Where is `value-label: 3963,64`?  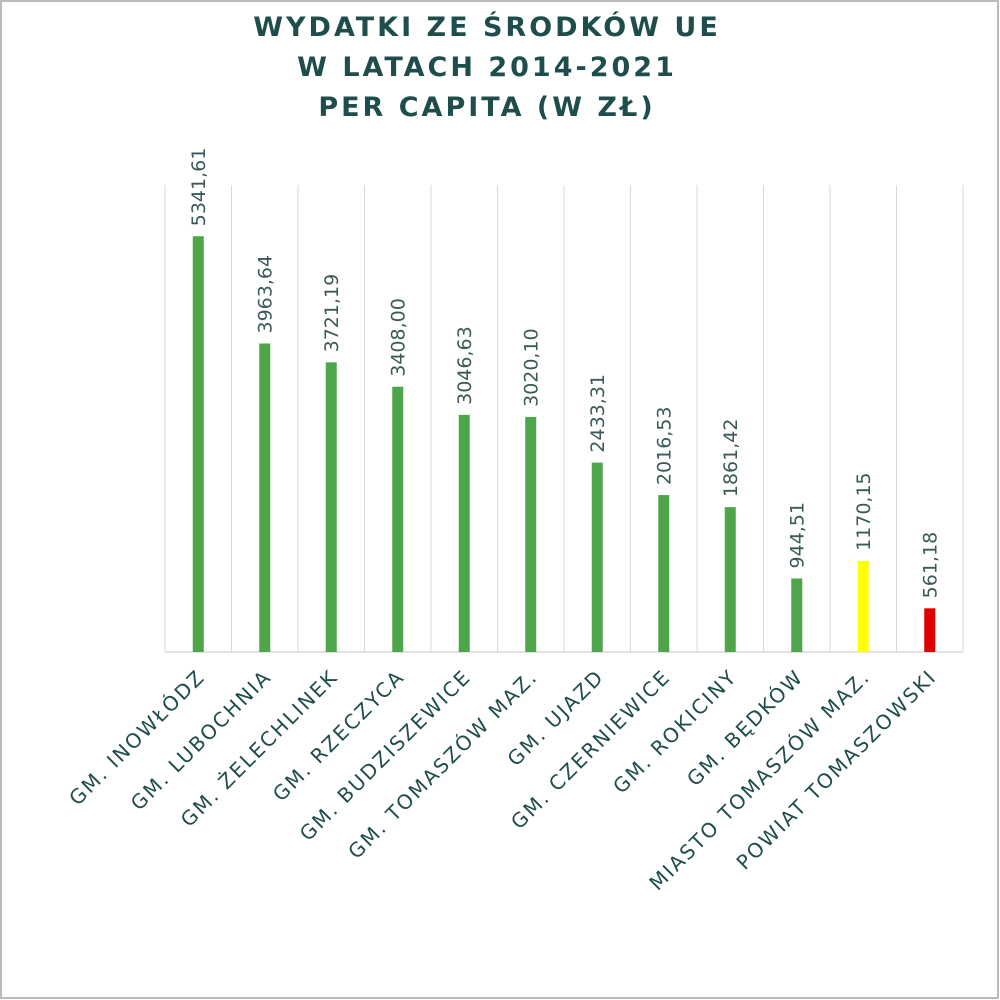
value-label: 3963,64 is located at coordinates (266, 294).